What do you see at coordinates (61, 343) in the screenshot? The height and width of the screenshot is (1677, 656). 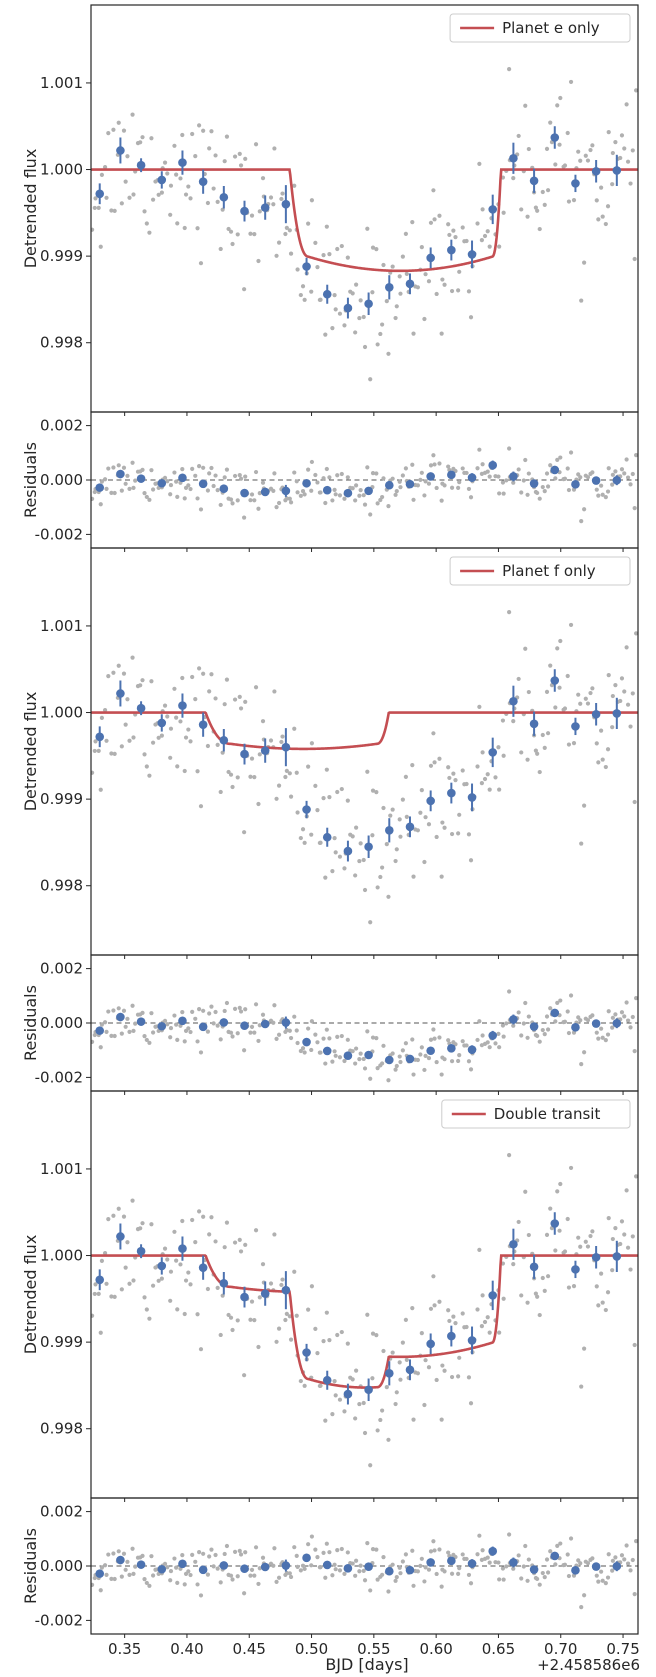 I see `y-tick-label: 0.998` at bounding box center [61, 343].